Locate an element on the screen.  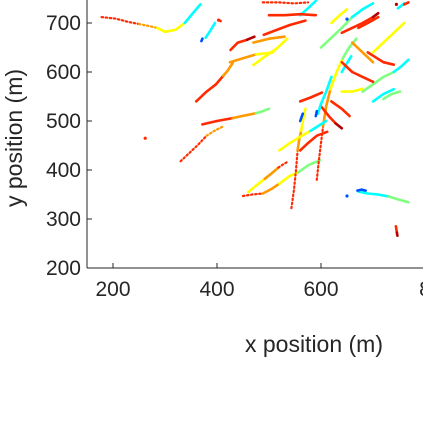
y-tick-label: 300 is located at coordinates (63, 219).